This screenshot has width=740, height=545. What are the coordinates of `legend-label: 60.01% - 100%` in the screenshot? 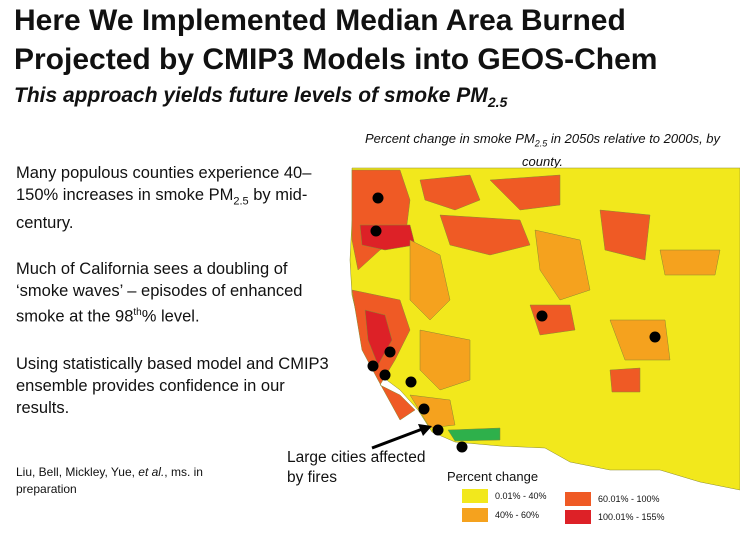 It's located at (629, 499).